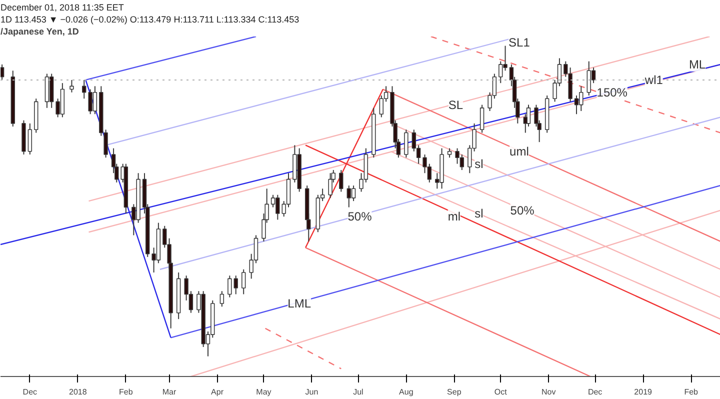  I want to click on x-tick-label: Sep, so click(454, 392).